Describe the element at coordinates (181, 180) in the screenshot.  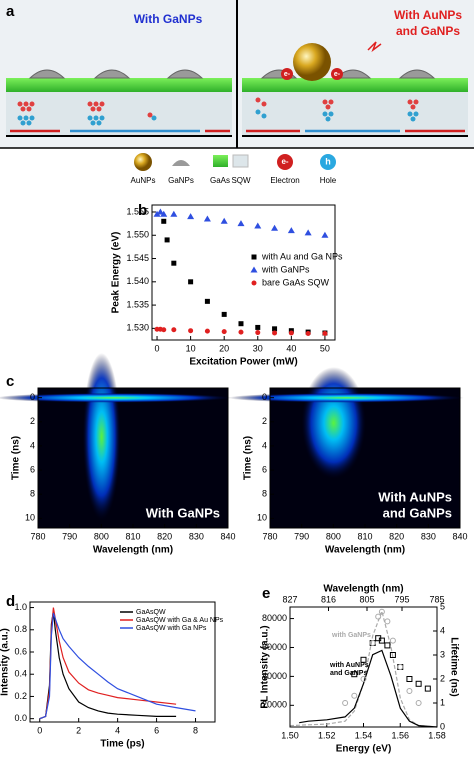
I see `legend-label: GaNPs` at that location.